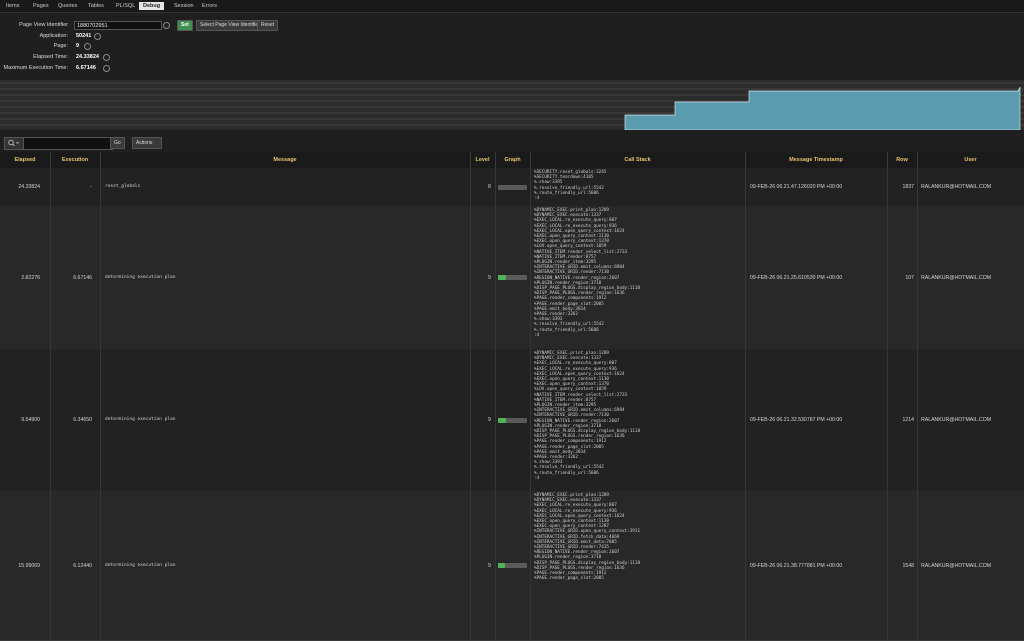 This screenshot has width=1024, height=641. What do you see at coordinates (118, 25) in the screenshot?
I see `page-view-input` at bounding box center [118, 25].